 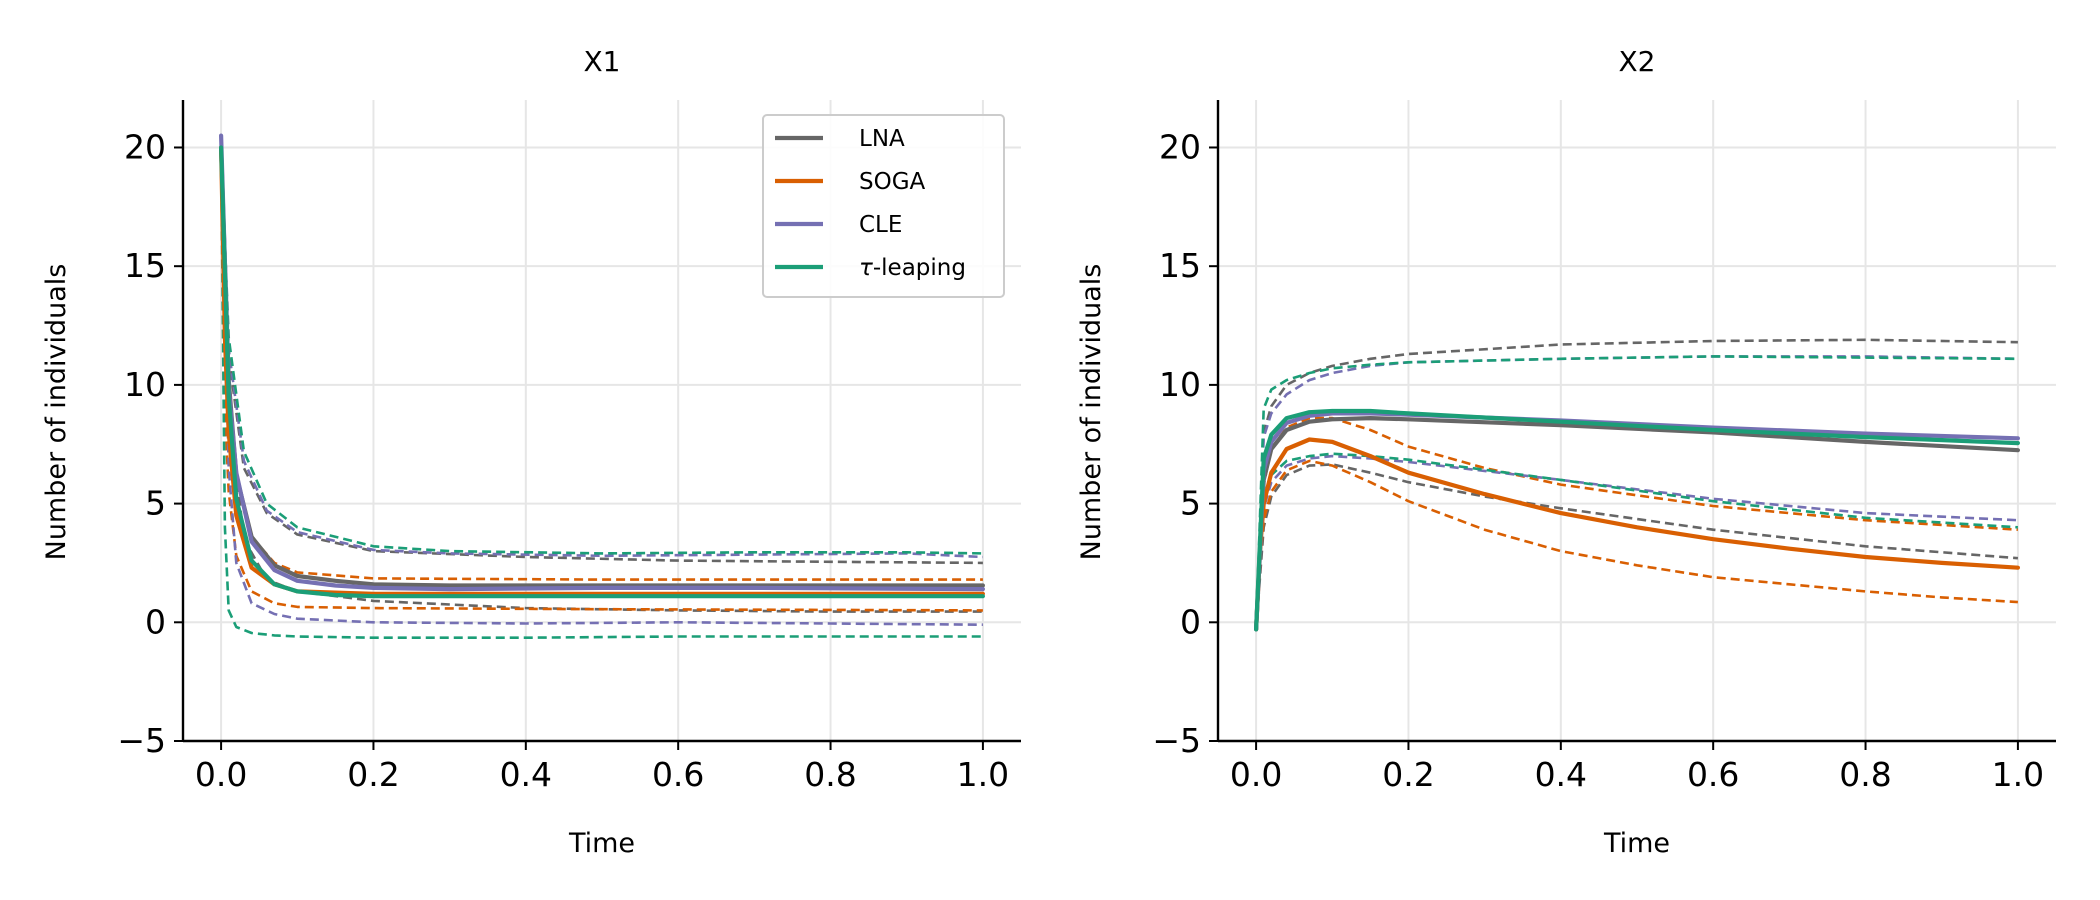 I want to click on panel-title: X2, so click(x=1637, y=61).